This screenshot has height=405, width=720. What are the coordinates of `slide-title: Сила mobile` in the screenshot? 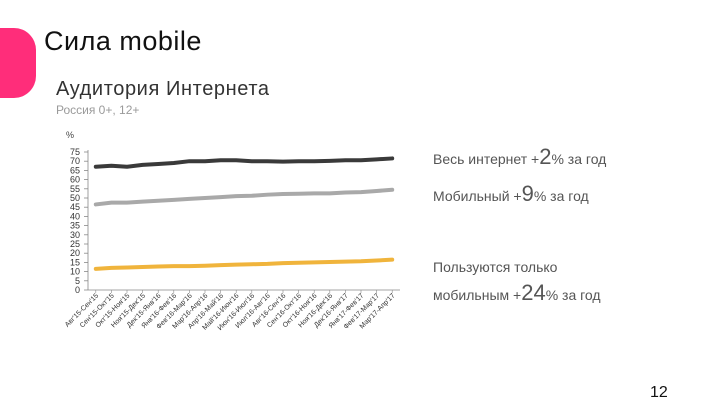 It's located at (123, 41).